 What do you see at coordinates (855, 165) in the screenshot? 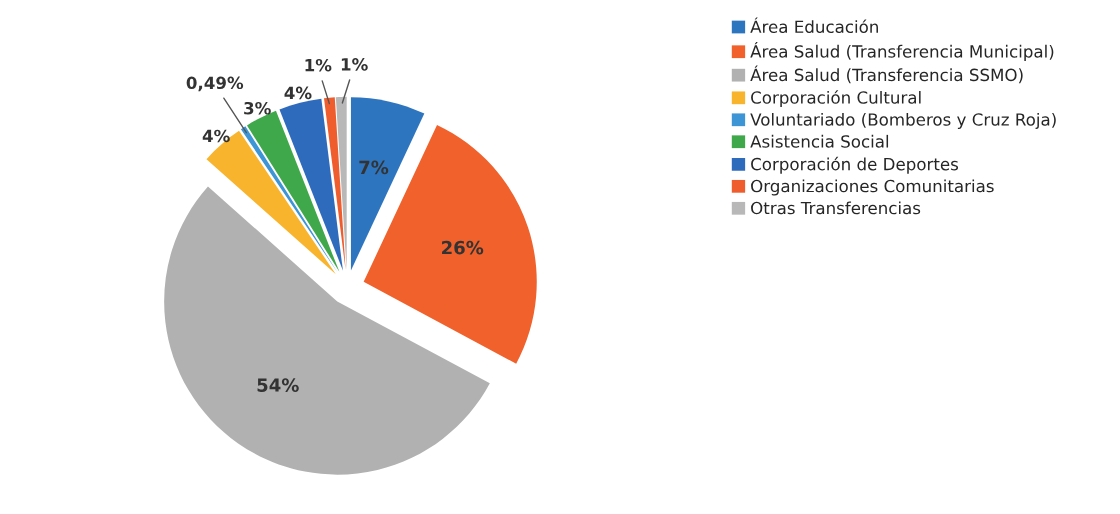
I see `legend-label: Corporación de Deportes` at bounding box center [855, 165].